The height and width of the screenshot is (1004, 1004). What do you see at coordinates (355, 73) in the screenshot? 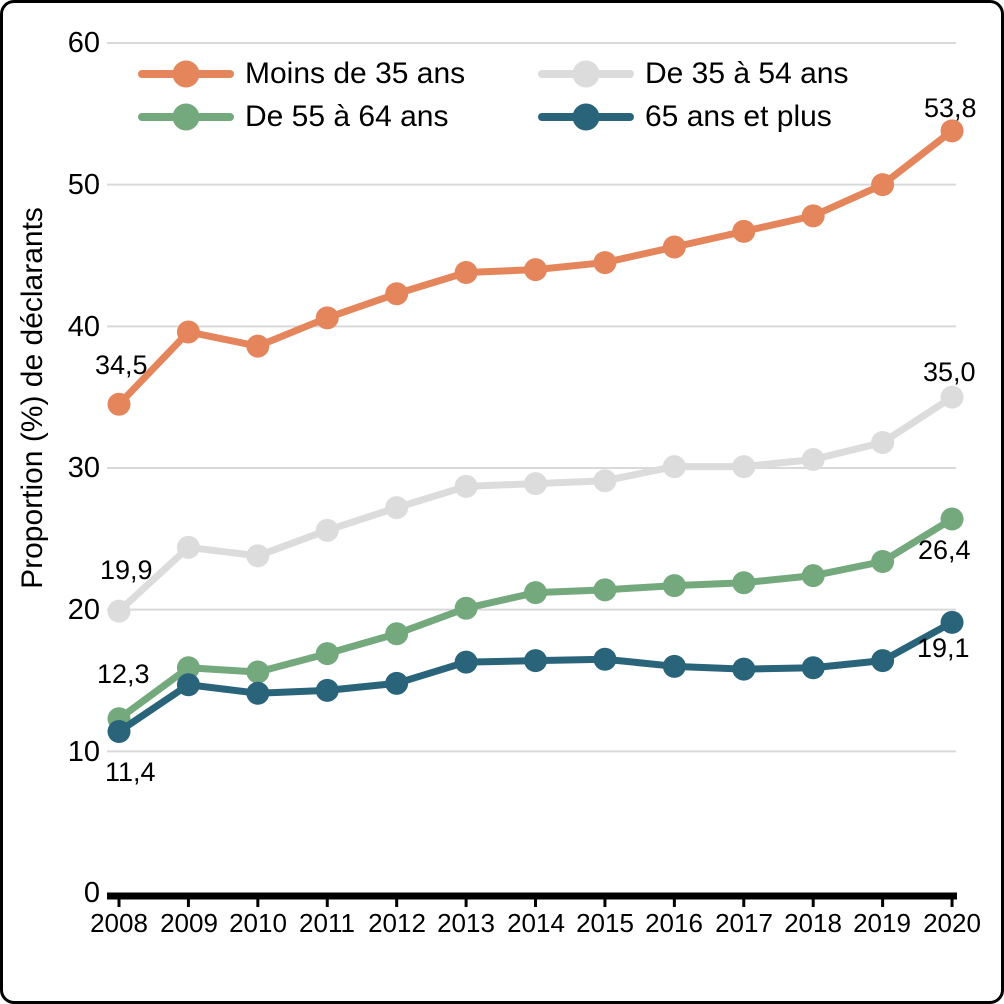
I see `legend-label: Moins de 35 ans` at bounding box center [355, 73].